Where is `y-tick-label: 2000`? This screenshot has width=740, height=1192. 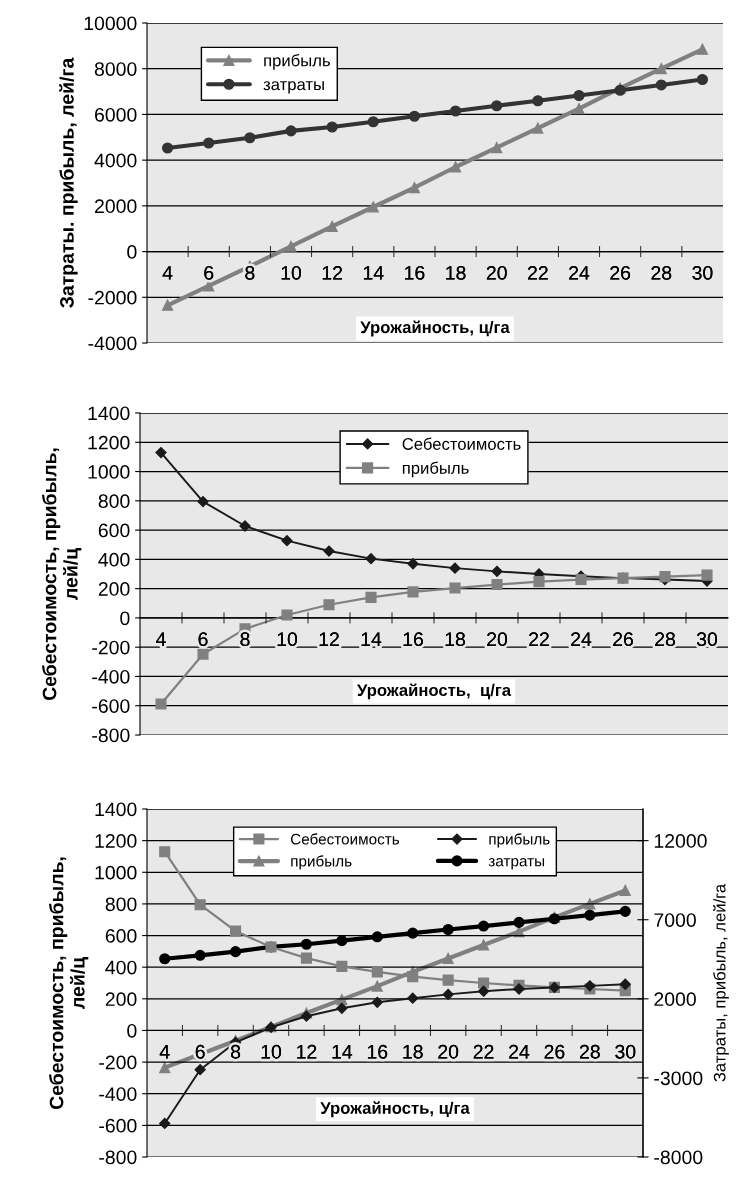
y-tick-label: 2000 is located at coordinates (116, 206).